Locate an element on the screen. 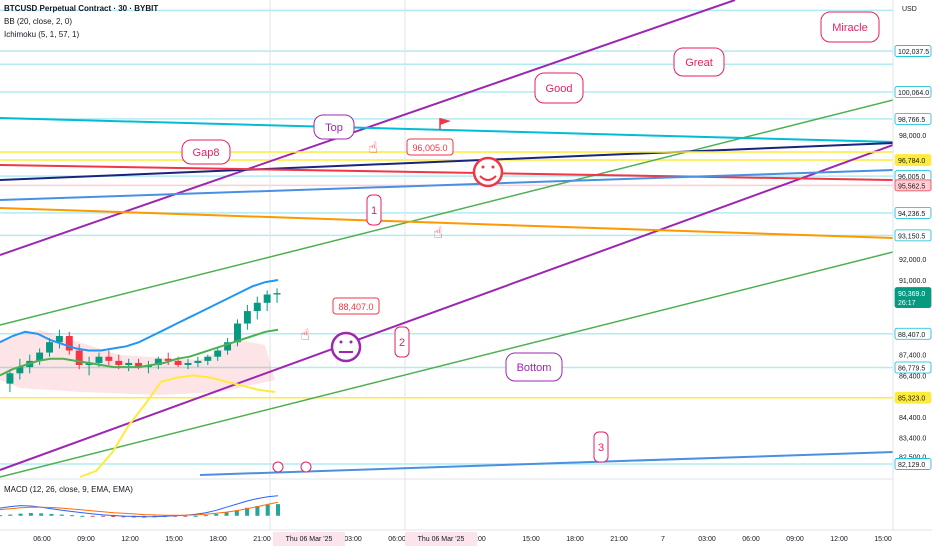  blue-lower-line is located at coordinates (546, 463).